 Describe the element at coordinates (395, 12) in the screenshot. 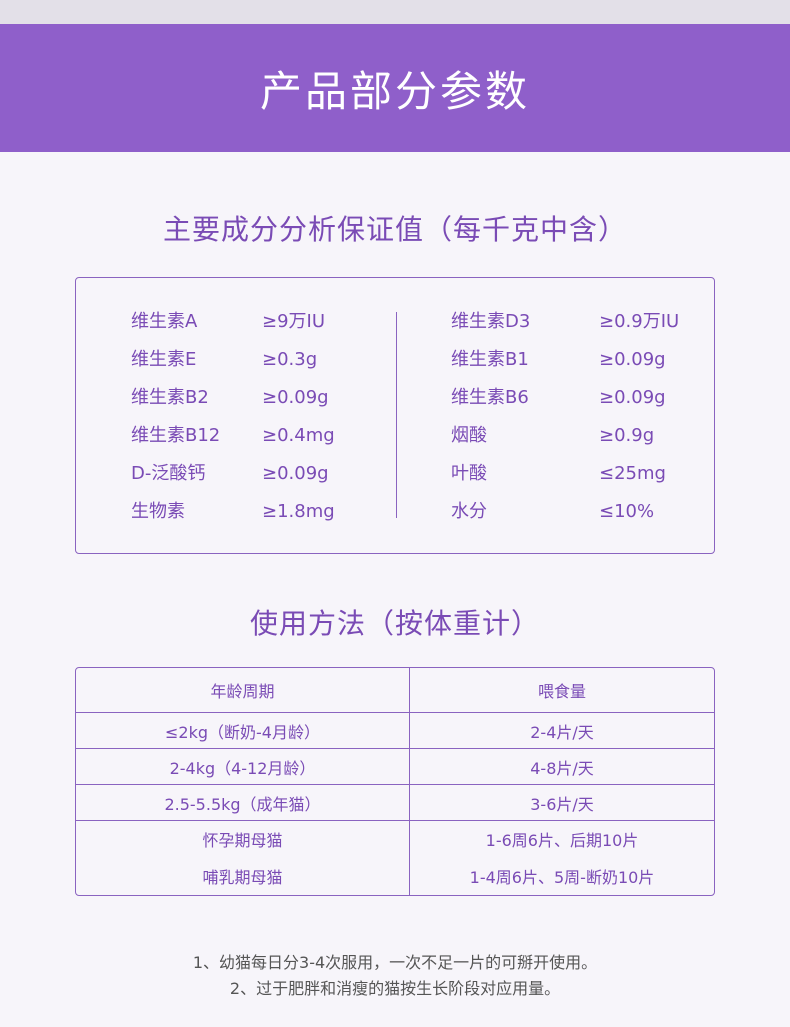

I see `top-strip` at that location.